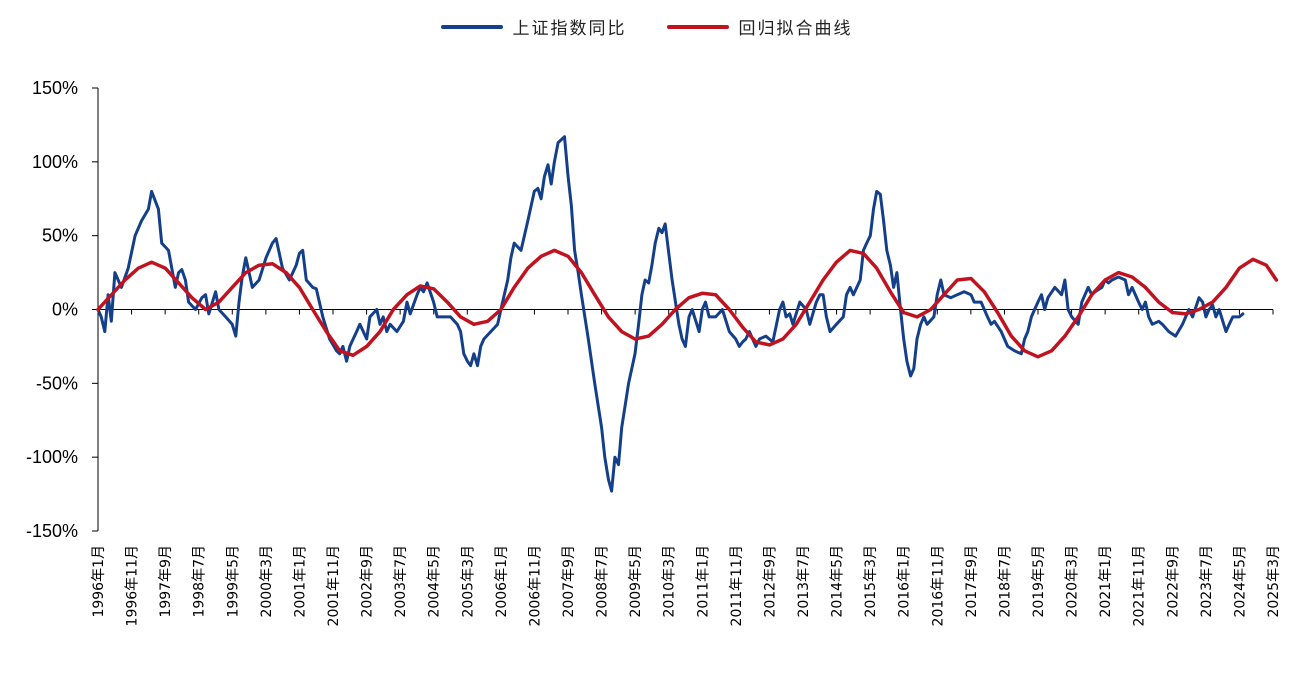 This screenshot has height=675, width=1293. What do you see at coordinates (737, 585) in the screenshot?
I see `x-tick-label: 2011年11月` at bounding box center [737, 585].